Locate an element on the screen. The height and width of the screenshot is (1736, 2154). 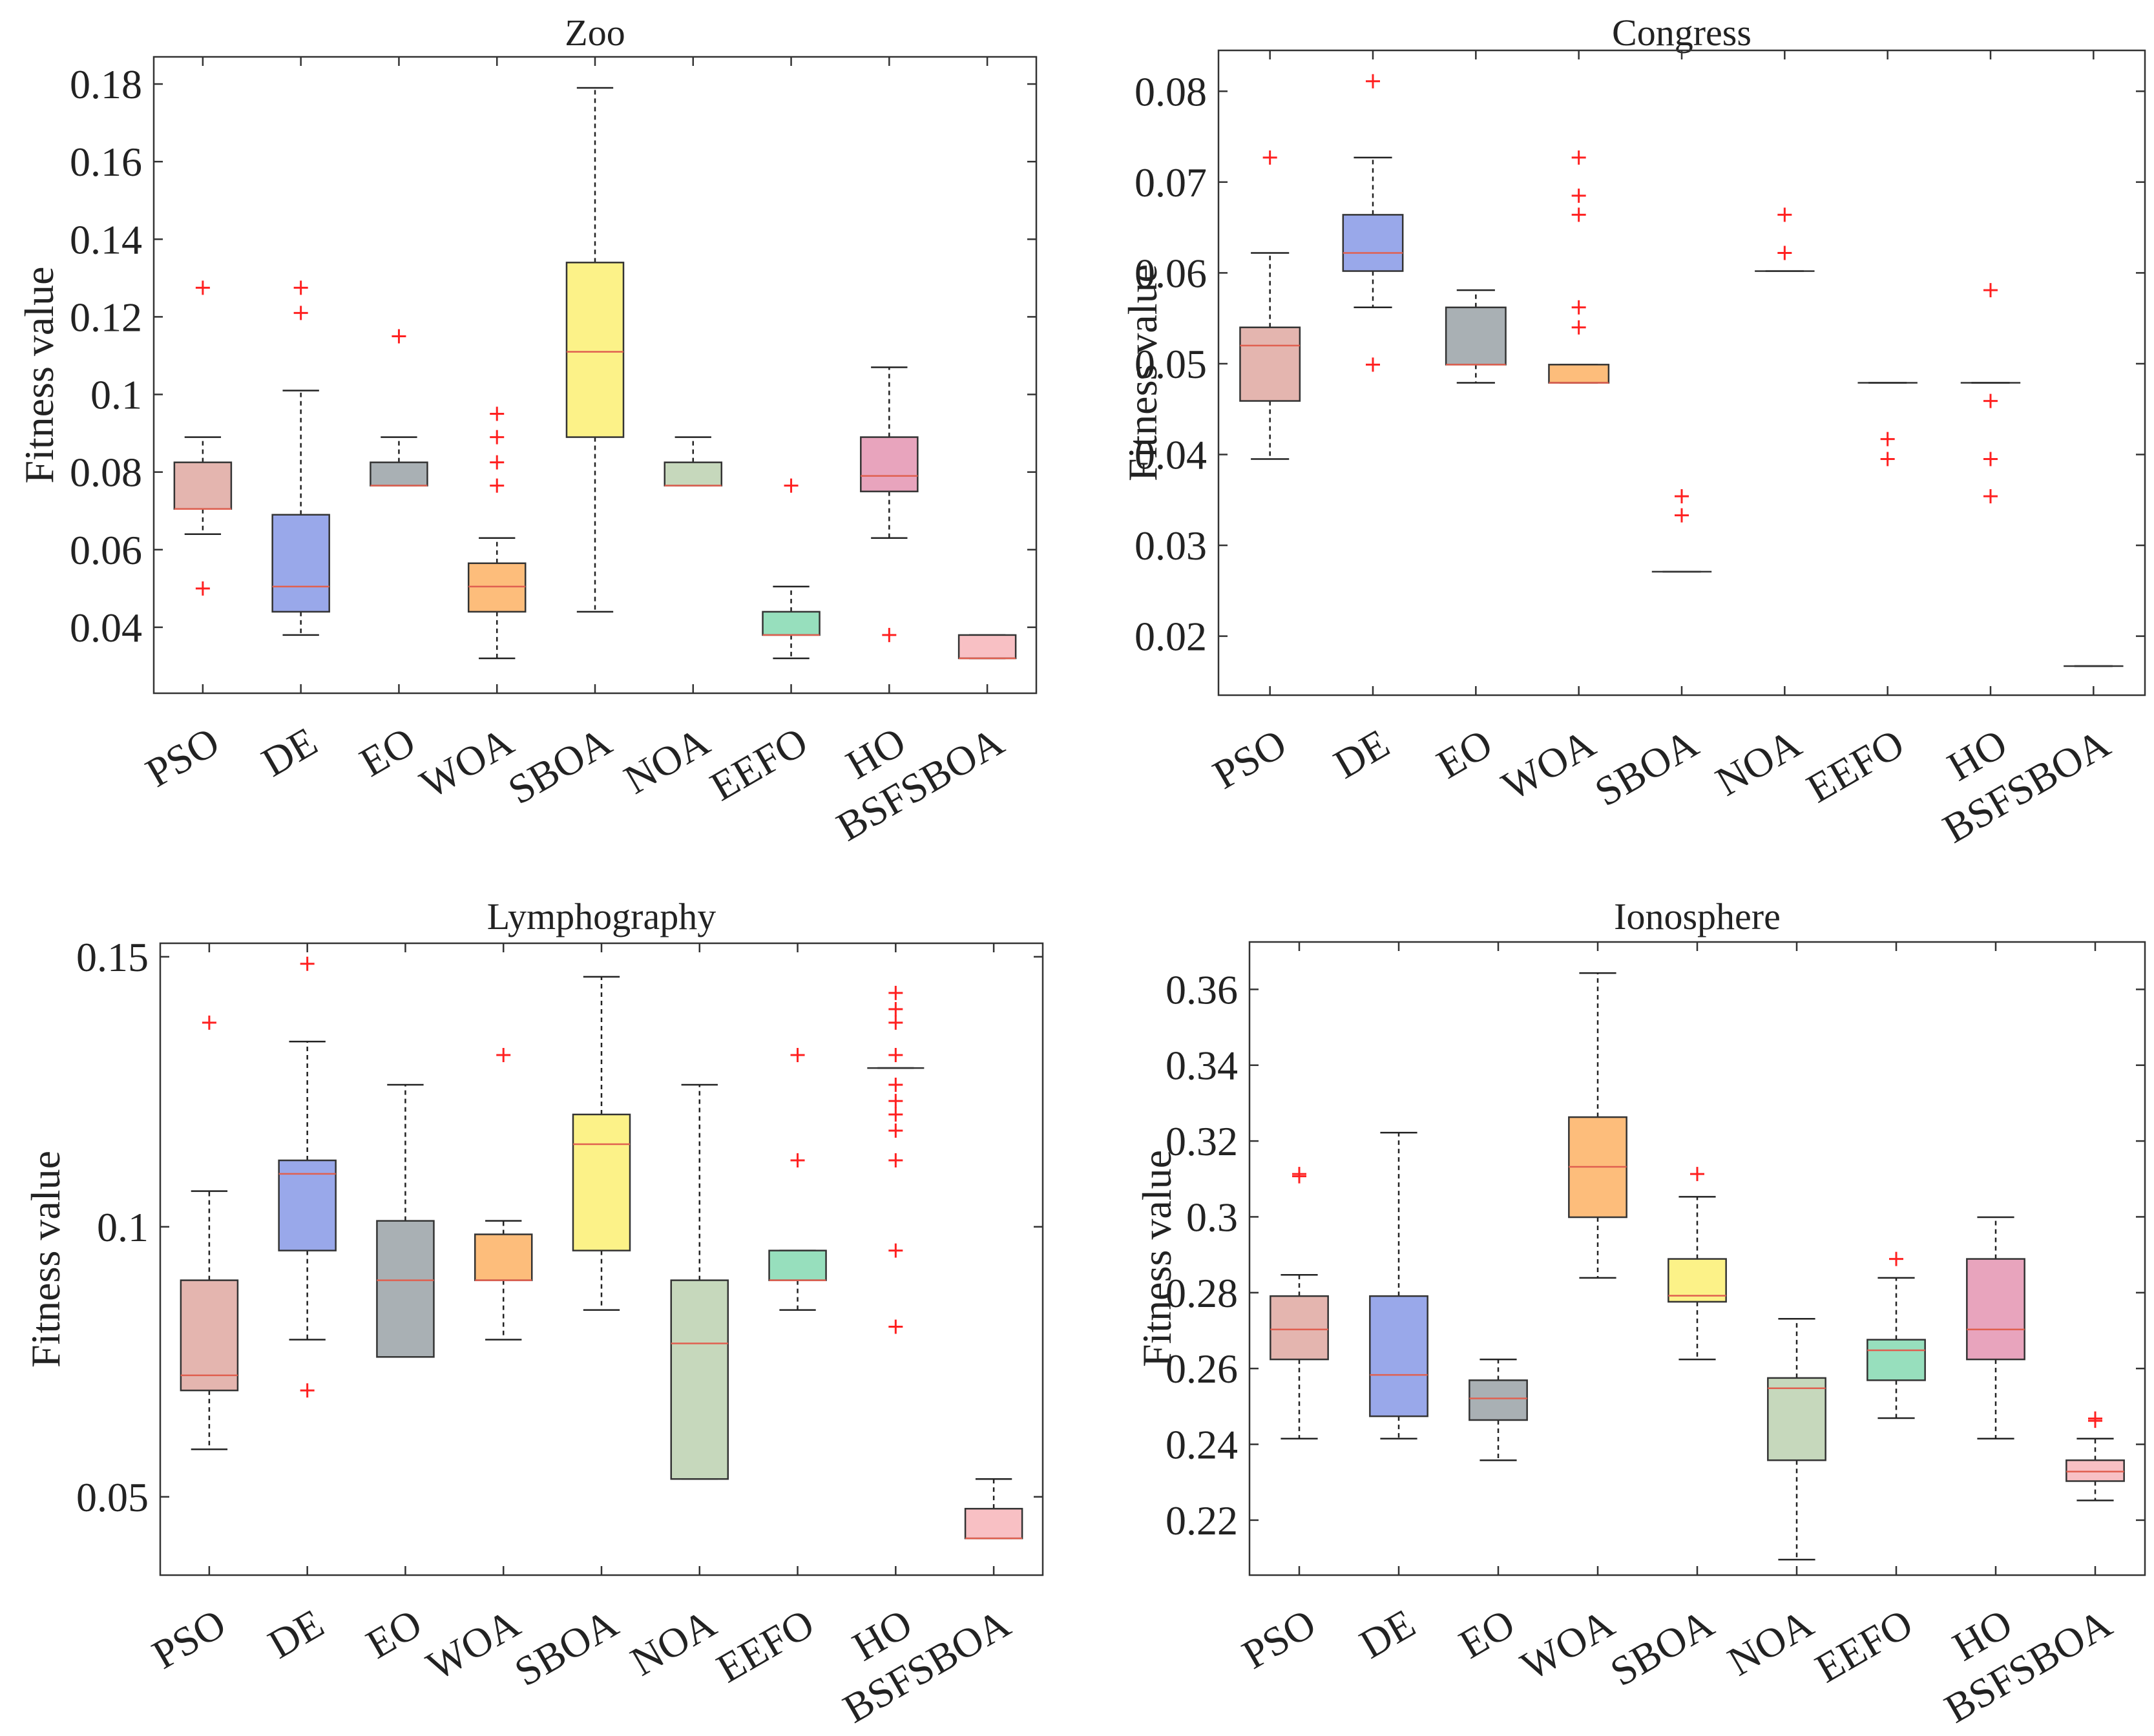
box-woa is located at coordinates (1579, 267).